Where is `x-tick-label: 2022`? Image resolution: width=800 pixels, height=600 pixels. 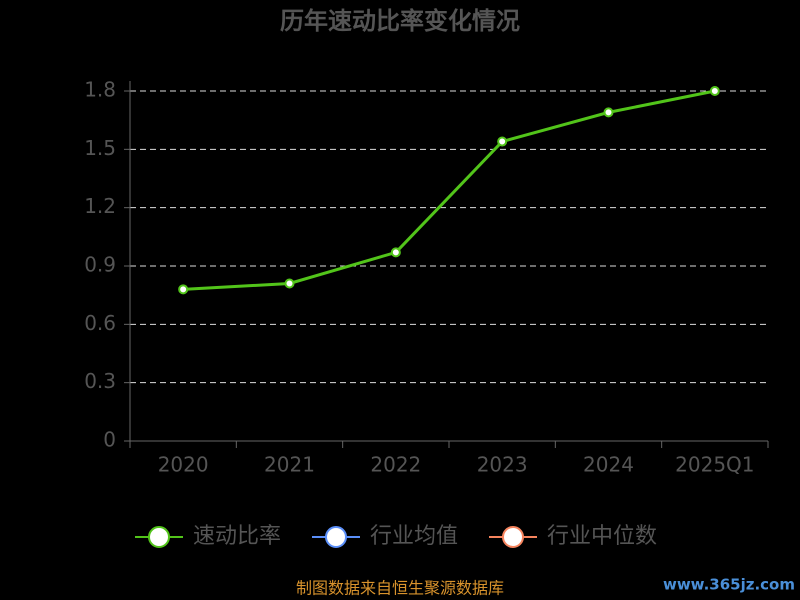
x-tick-label: 2022 is located at coordinates (395, 465).